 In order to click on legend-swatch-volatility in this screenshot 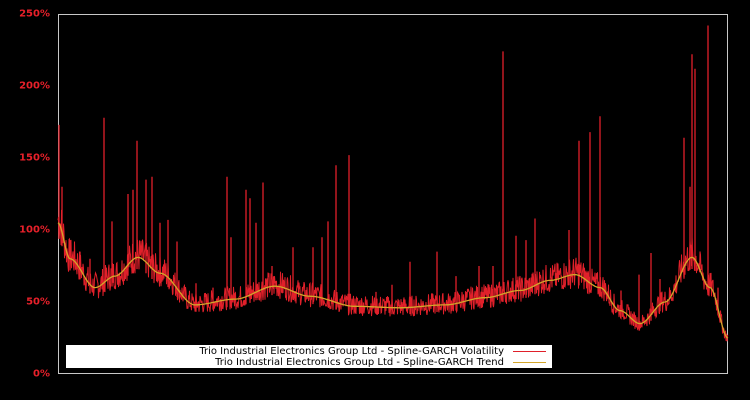, I will do `click(529, 351)`.